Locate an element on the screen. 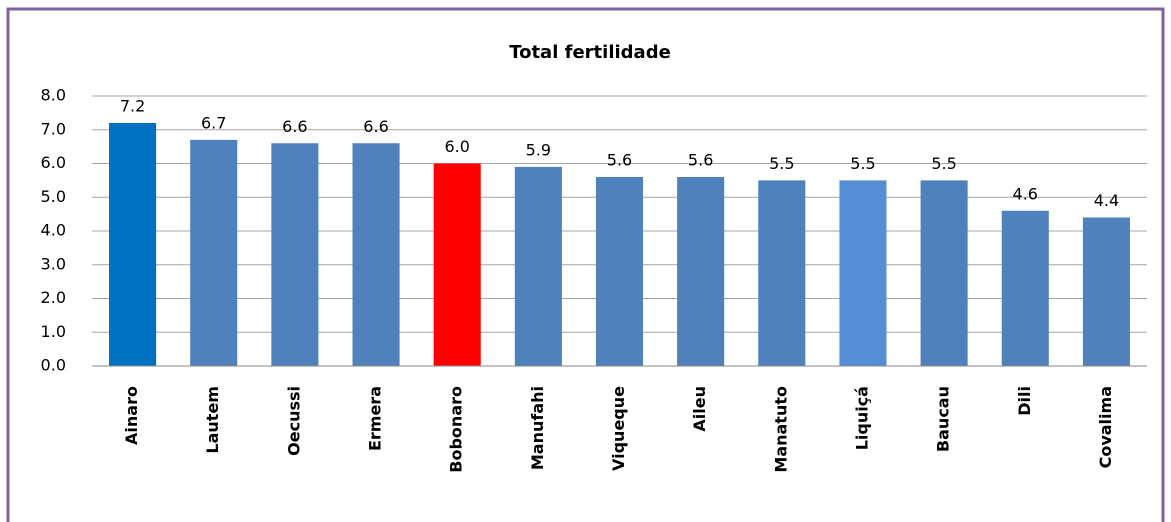  x-tick-label: Oecussi is located at coordinates (293, 421).